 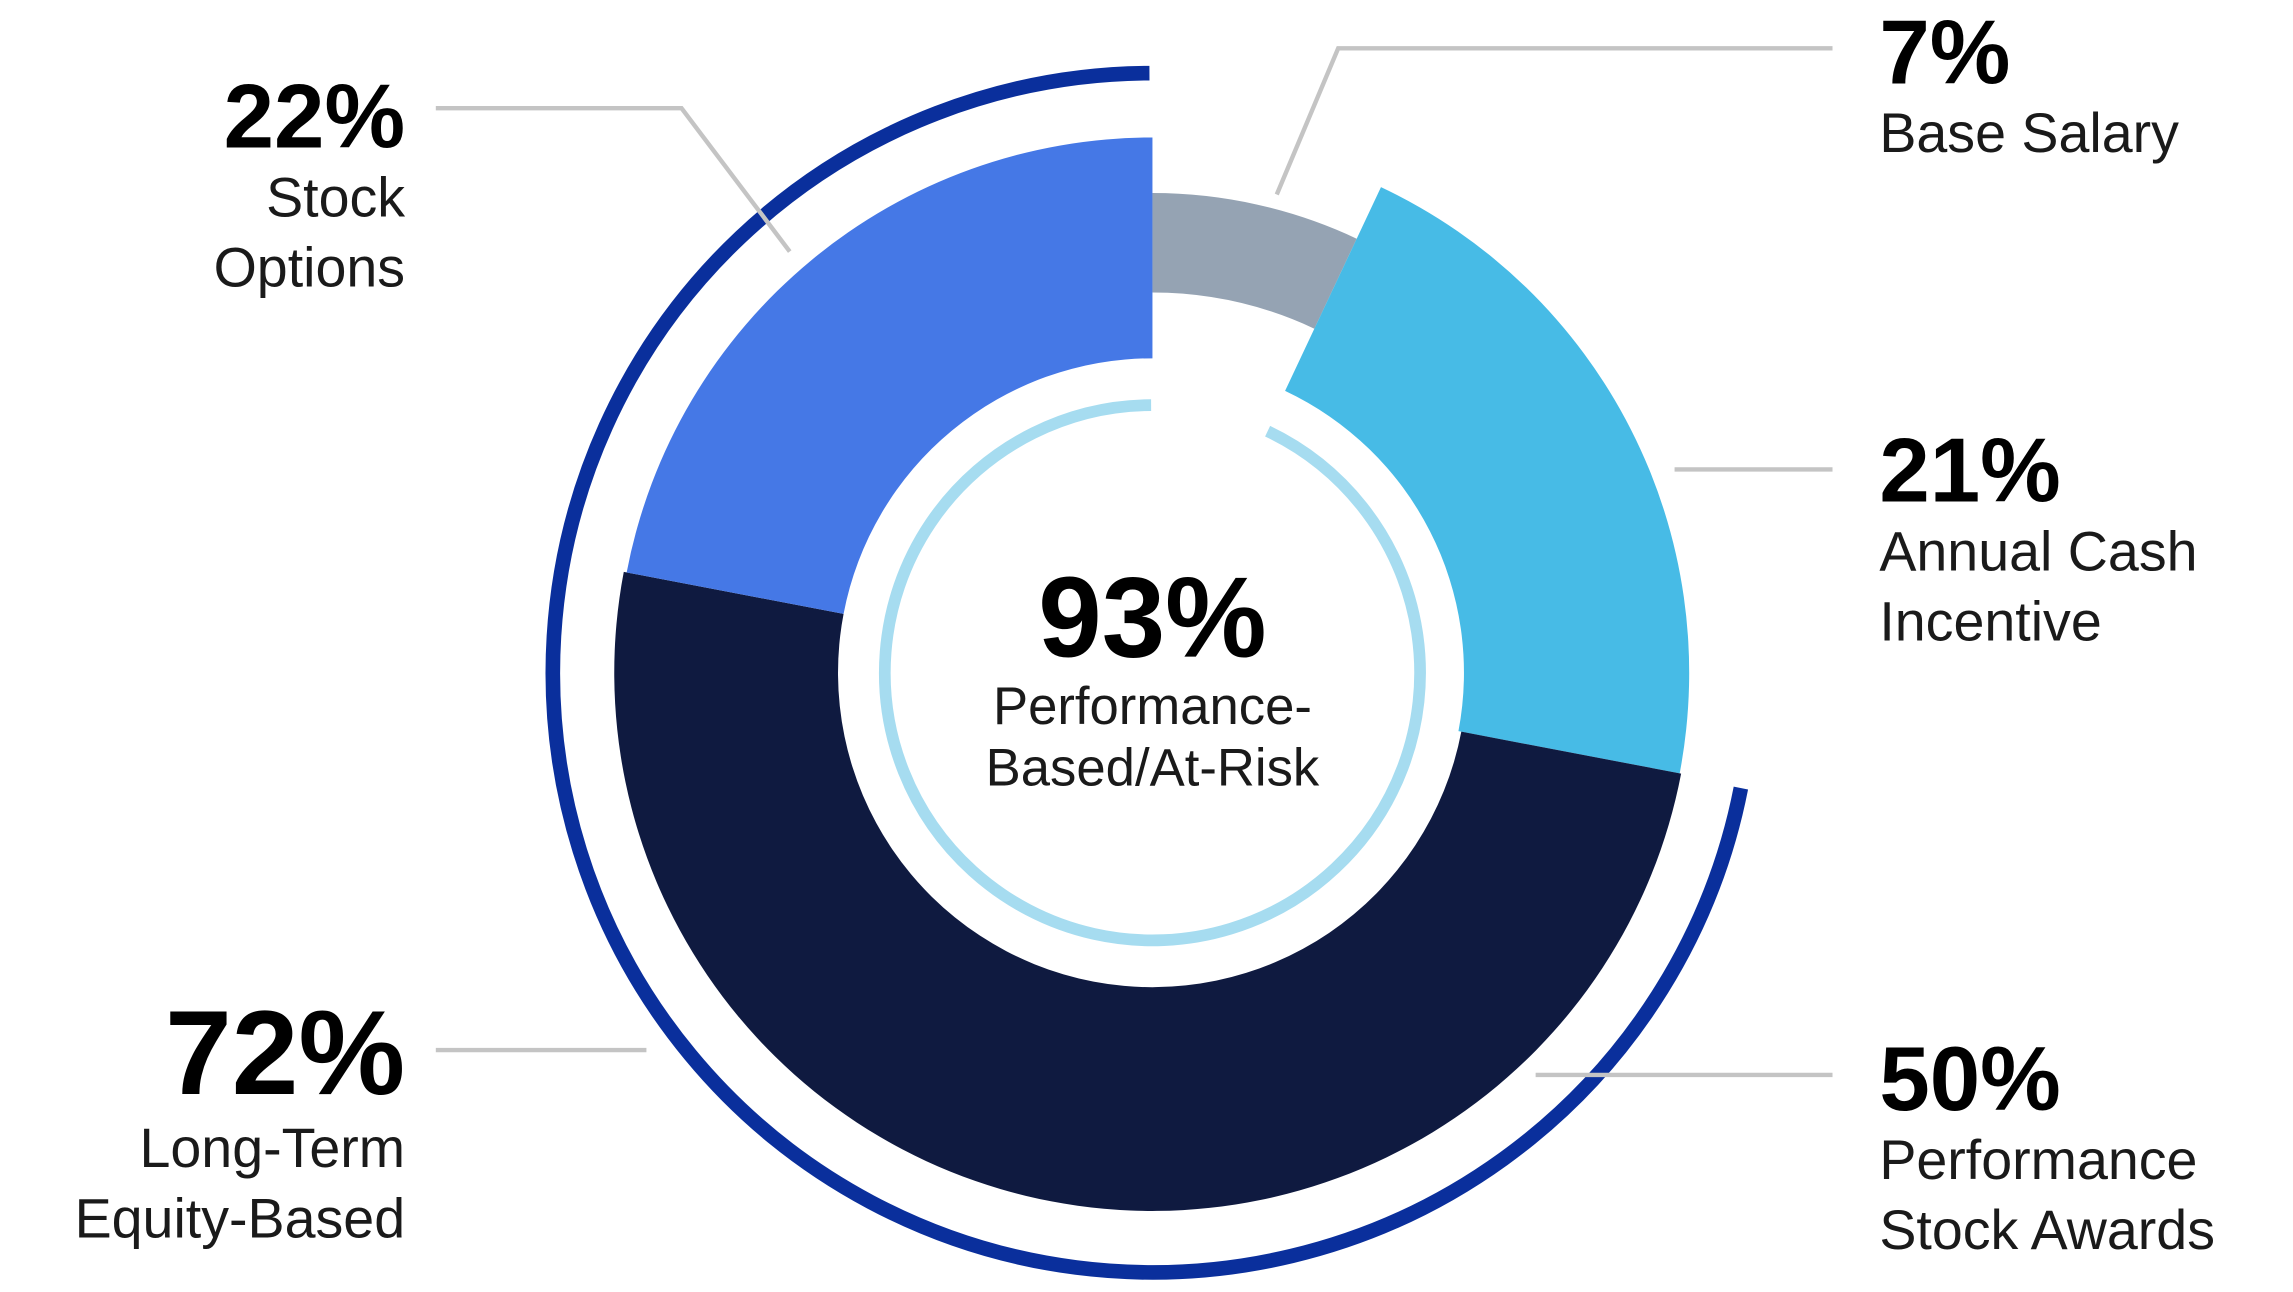 What do you see at coordinates (2038, 588) in the screenshot?
I see `segment-name: Annual Cash Incentive` at bounding box center [2038, 588].